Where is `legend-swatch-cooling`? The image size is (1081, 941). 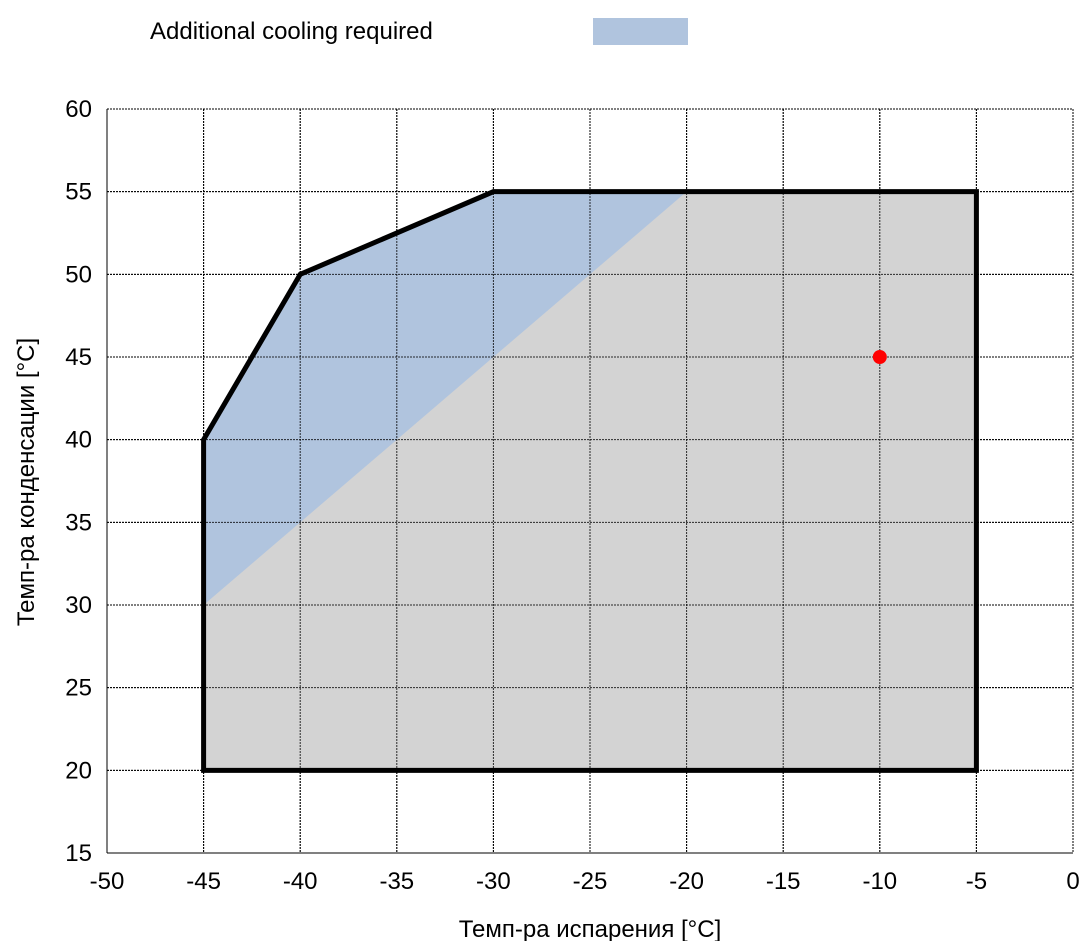 legend-swatch-cooling is located at coordinates (640, 31).